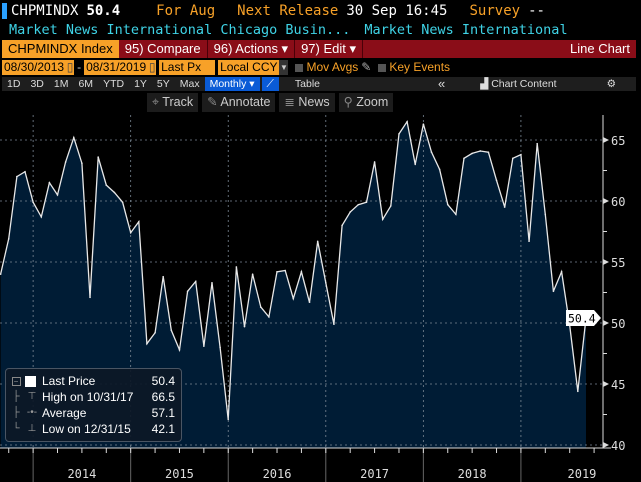  I want to click on chart-content-icon: ▟, so click(484, 84).